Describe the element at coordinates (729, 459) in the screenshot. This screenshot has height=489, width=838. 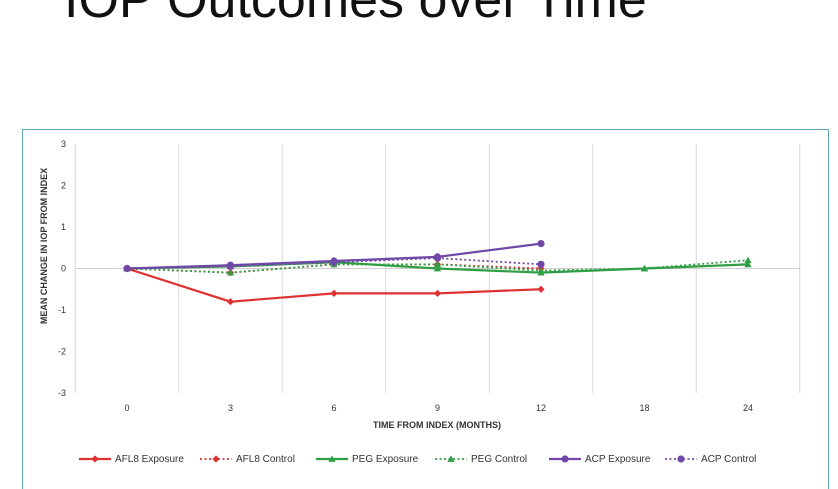
I see `legend-label: ACP Control` at that location.